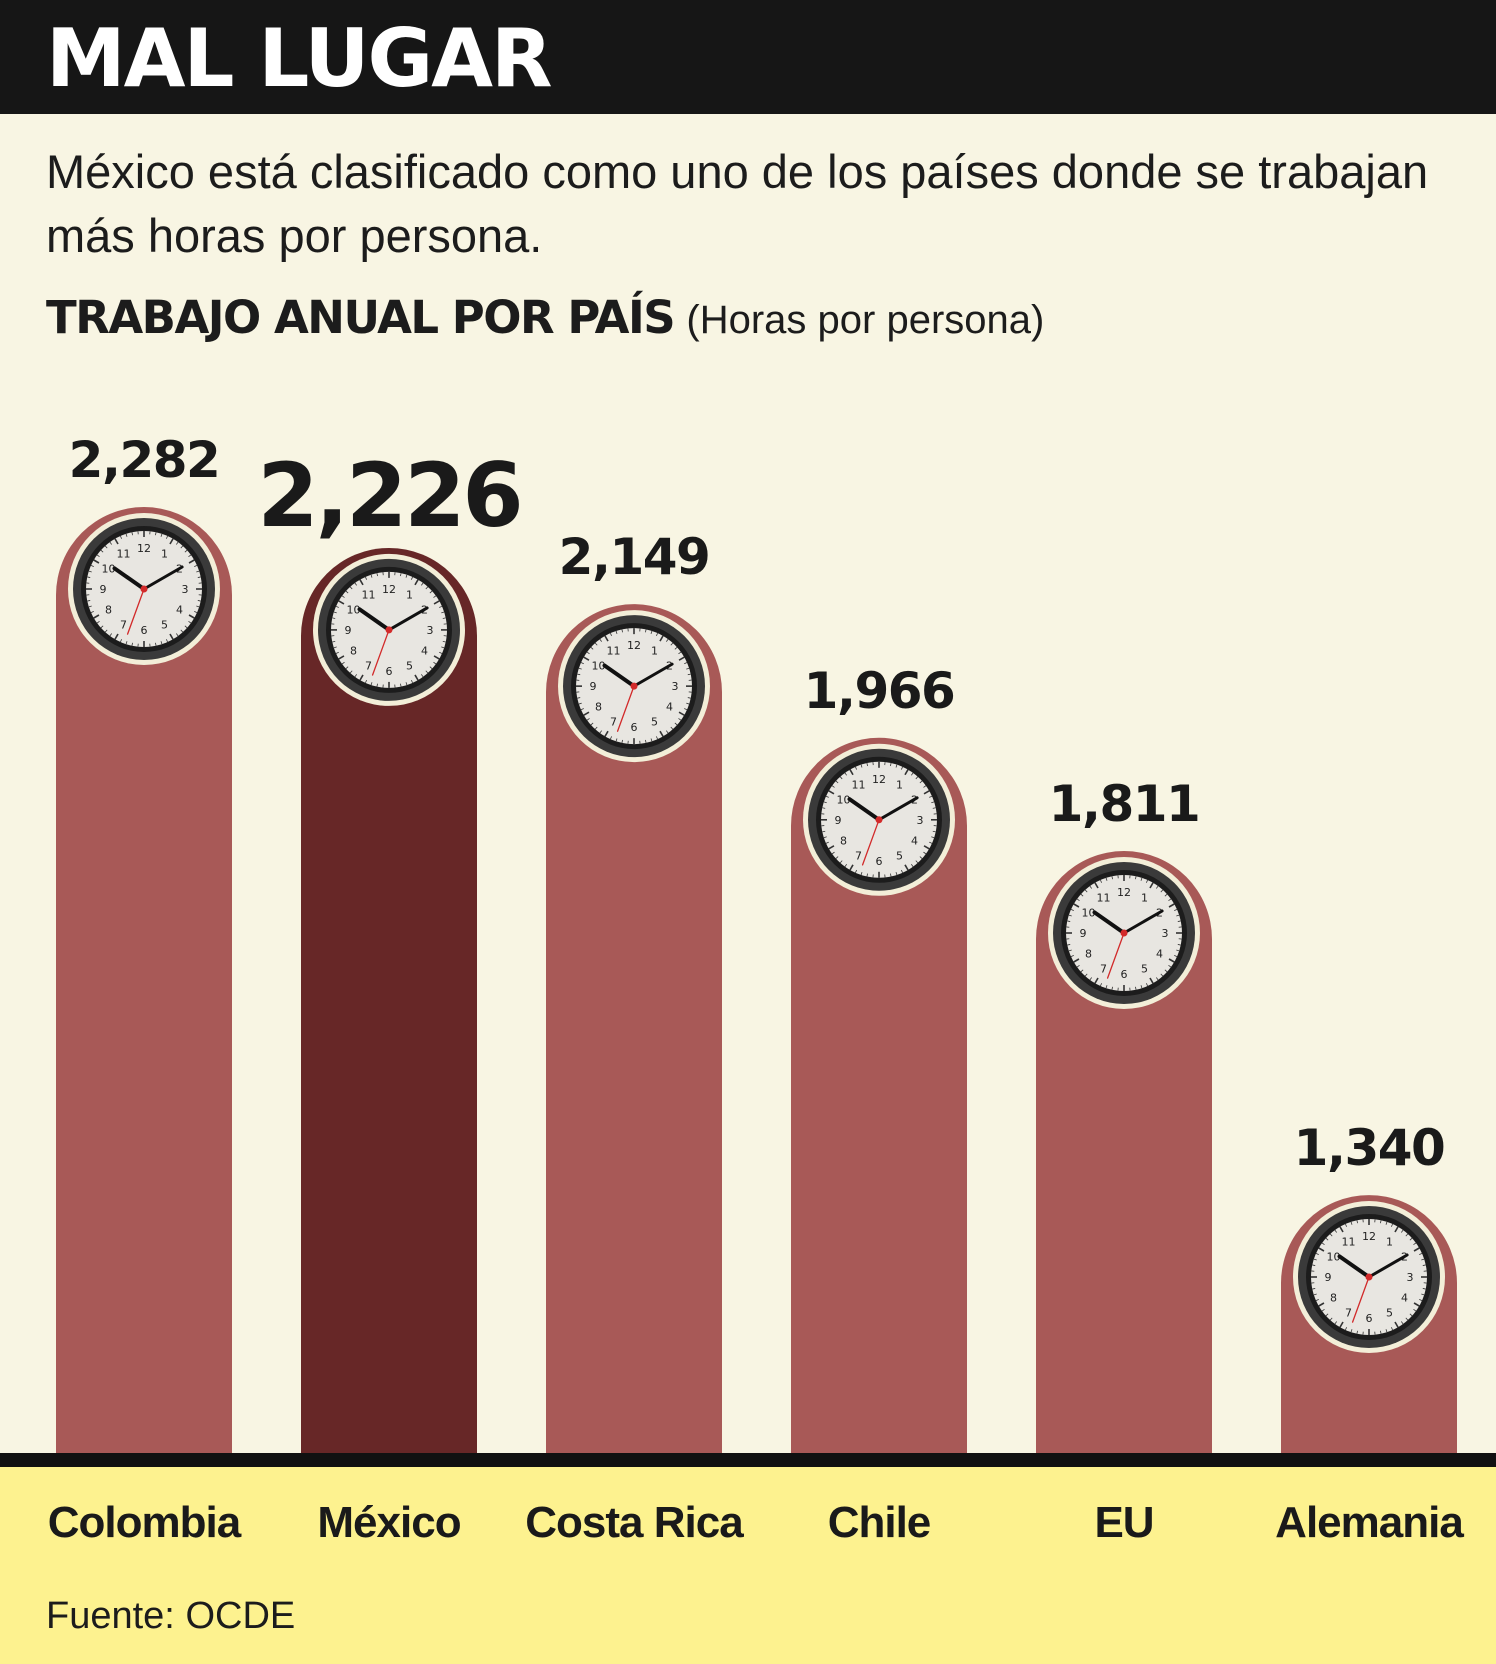 Image resolution: width=1496 pixels, height=1664 pixels. I want to click on clock-numeral: 7, so click(613, 722).